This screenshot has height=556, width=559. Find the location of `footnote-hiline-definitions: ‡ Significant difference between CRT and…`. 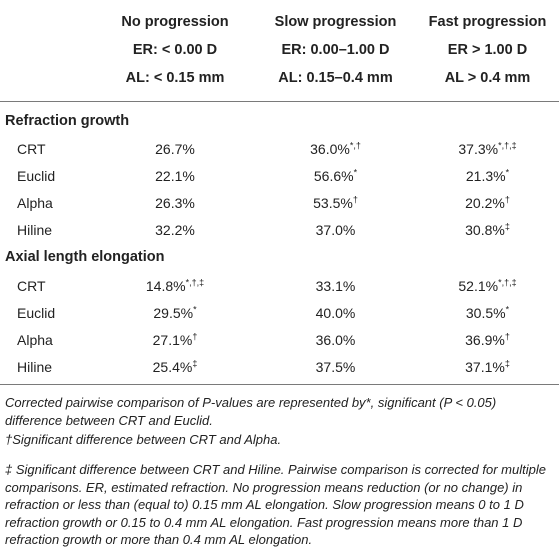

footnote-hiline-definitions: ‡ Significant difference between CRT and… is located at coordinates (275, 504).